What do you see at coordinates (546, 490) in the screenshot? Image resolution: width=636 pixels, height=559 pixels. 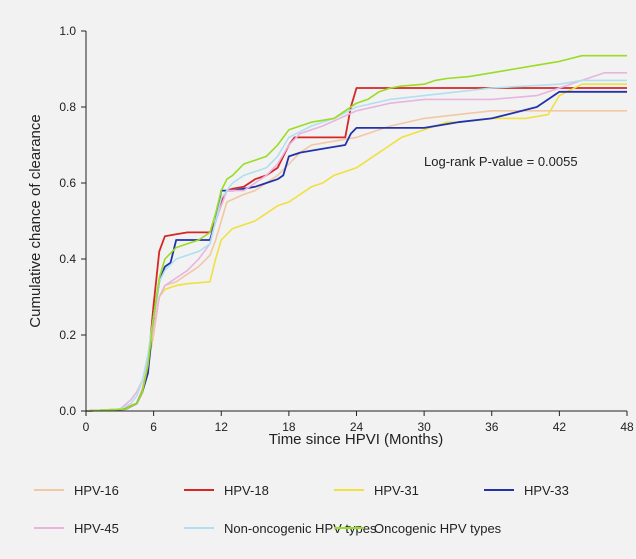 I see `legend-label-hpv-33: HPV-33` at bounding box center [546, 490].